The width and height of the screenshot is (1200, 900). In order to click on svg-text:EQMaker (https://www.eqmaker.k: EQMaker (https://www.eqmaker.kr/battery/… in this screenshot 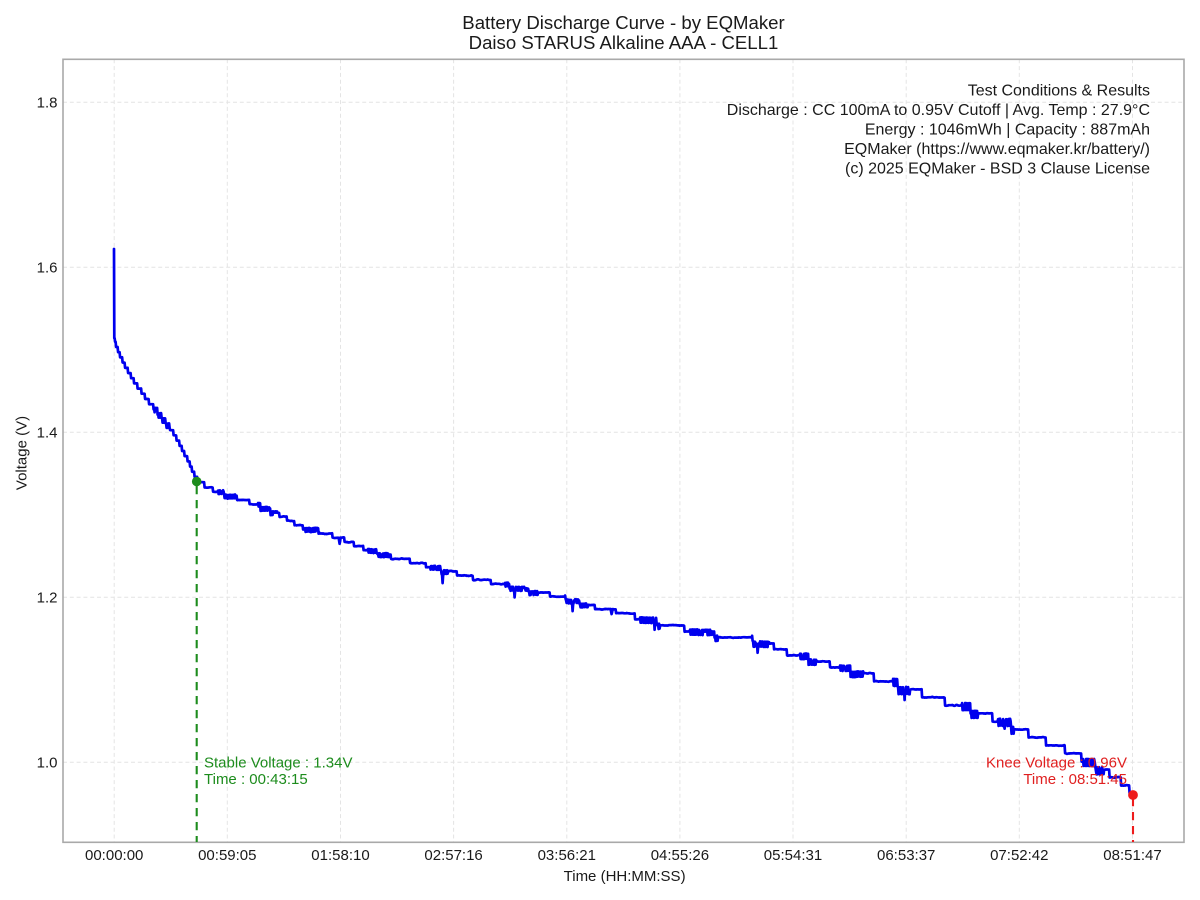, I will do `click(997, 149)`.